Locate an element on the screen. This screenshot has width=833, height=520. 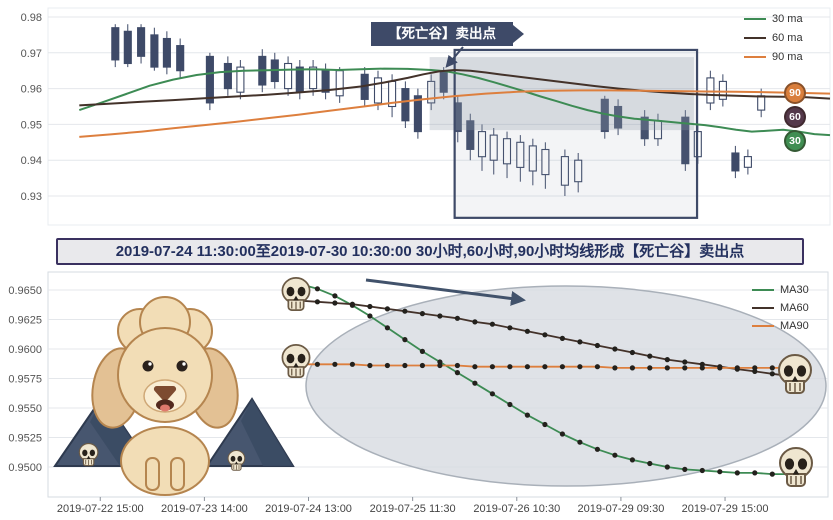
ma-line-90ma is located at coordinates (455, 113).